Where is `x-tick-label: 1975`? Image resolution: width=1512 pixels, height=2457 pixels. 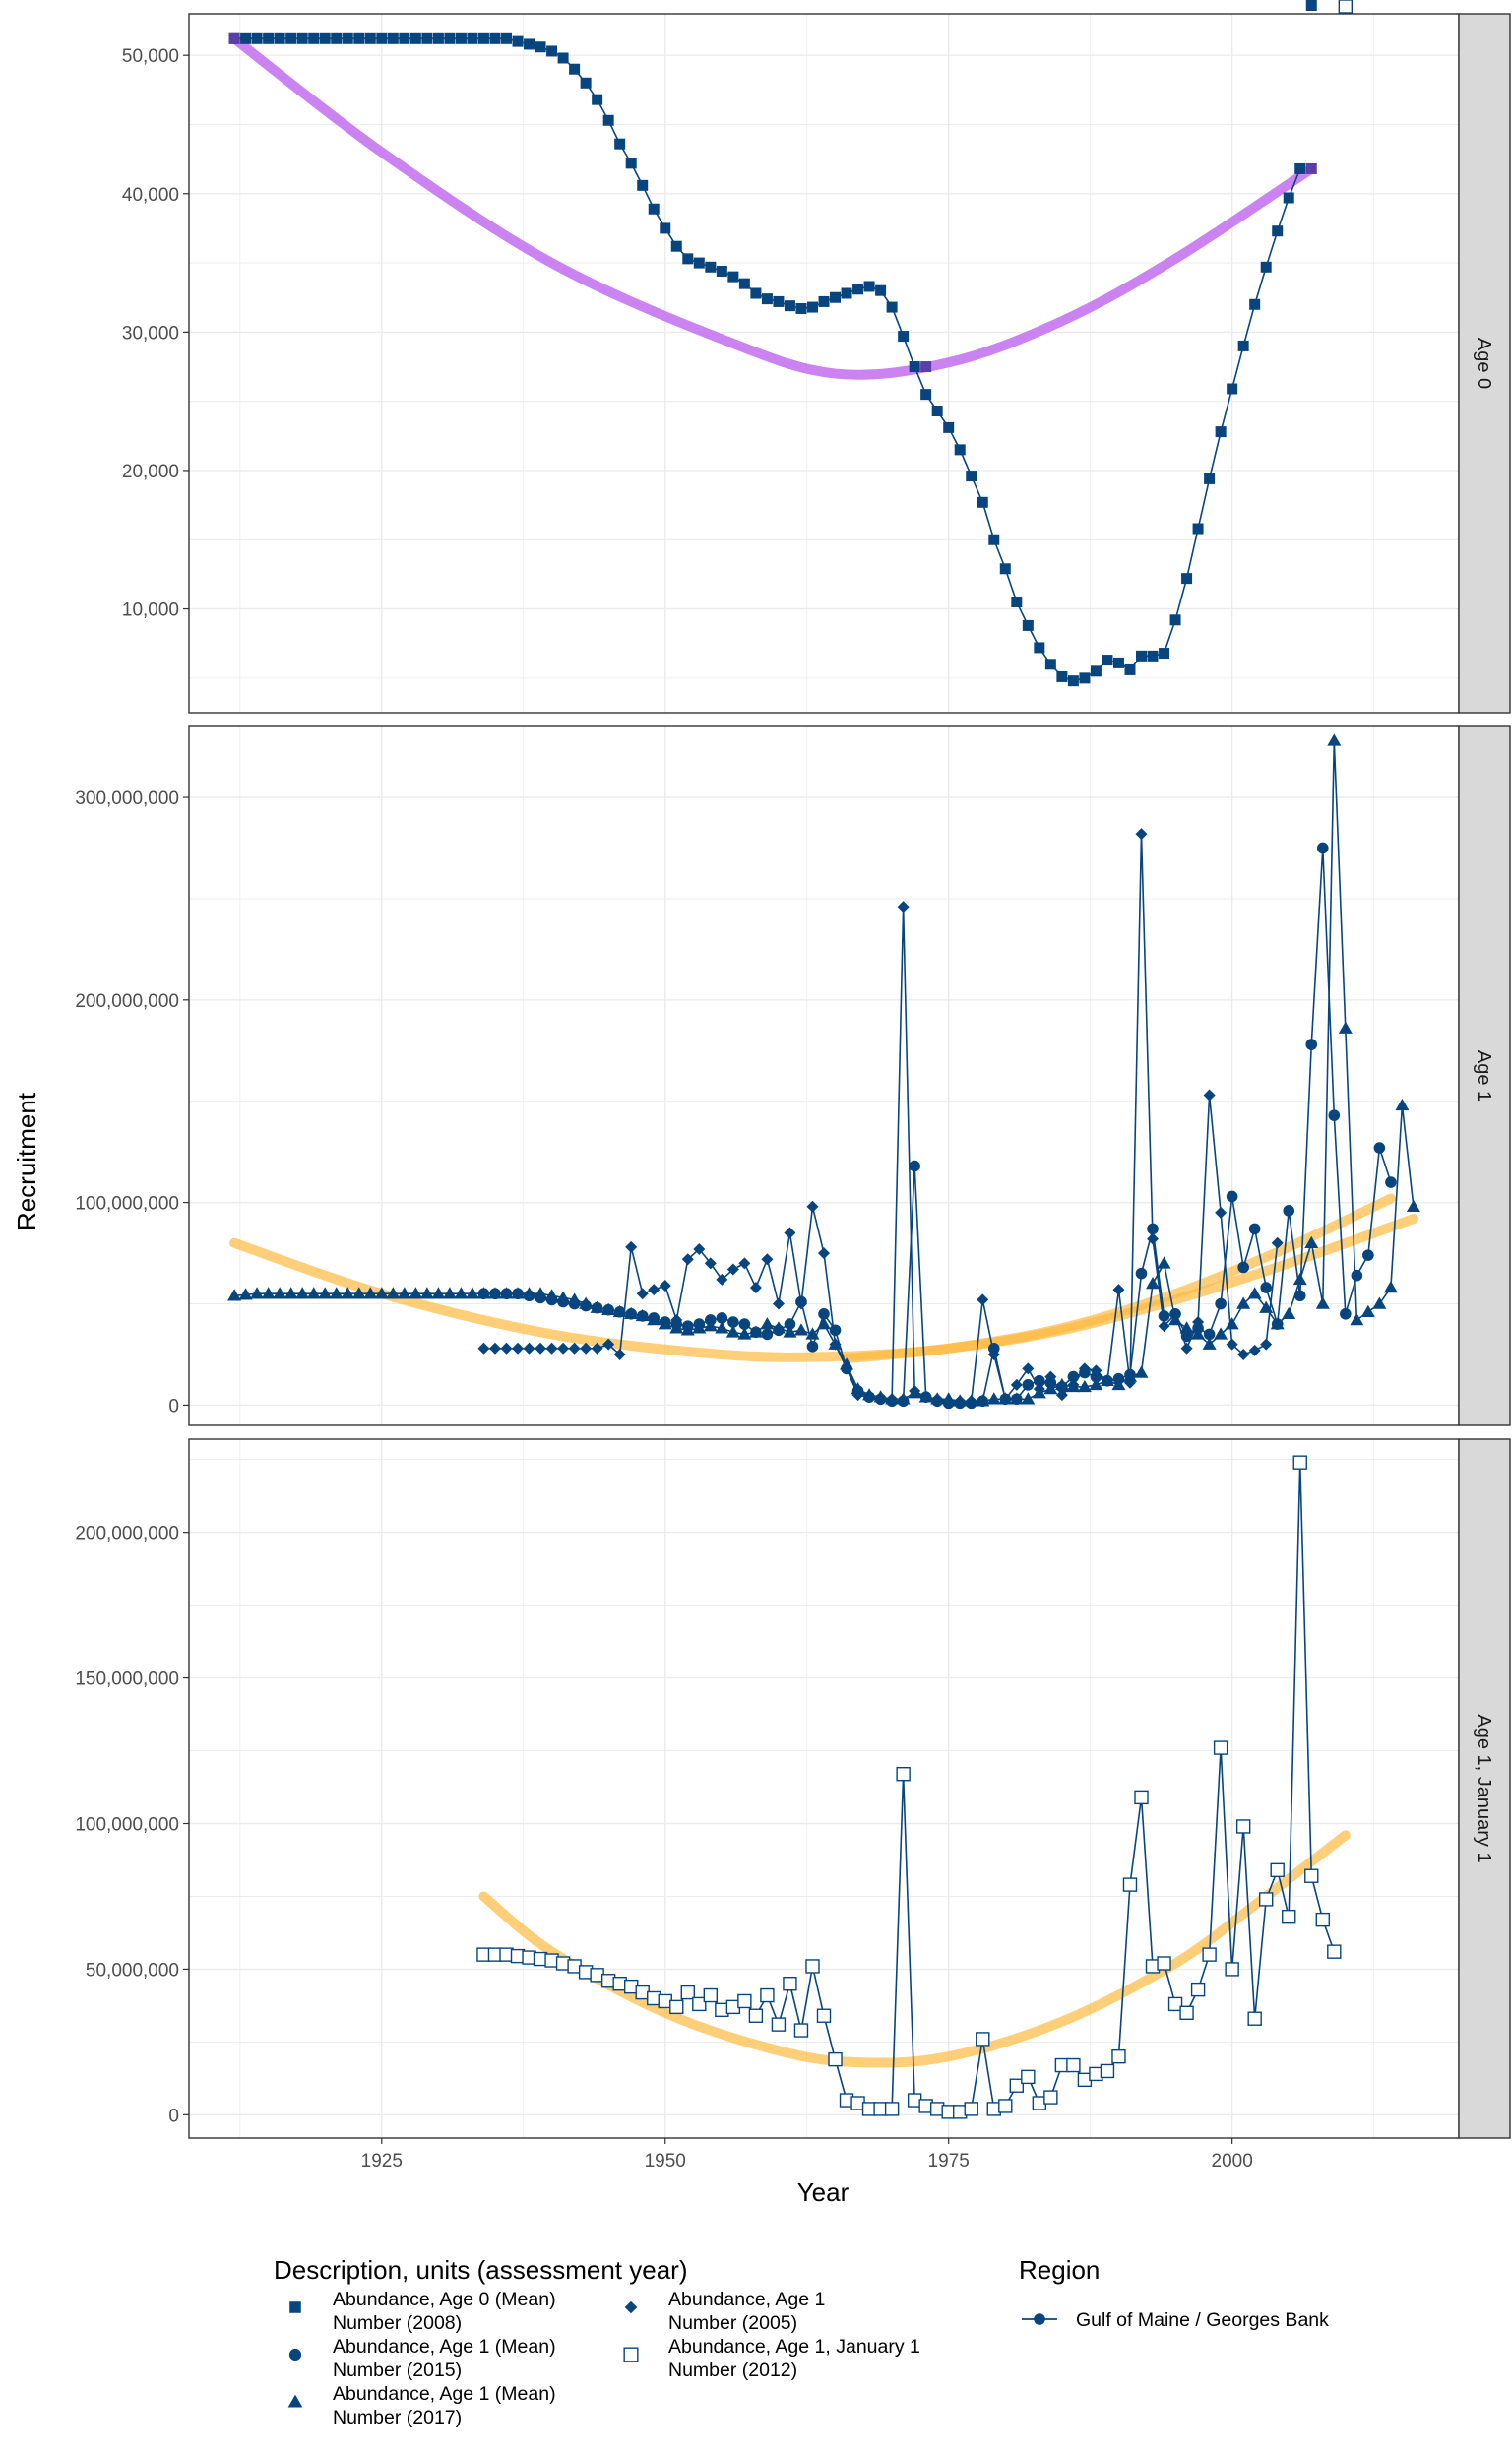
x-tick-label: 1975 is located at coordinates (949, 2161).